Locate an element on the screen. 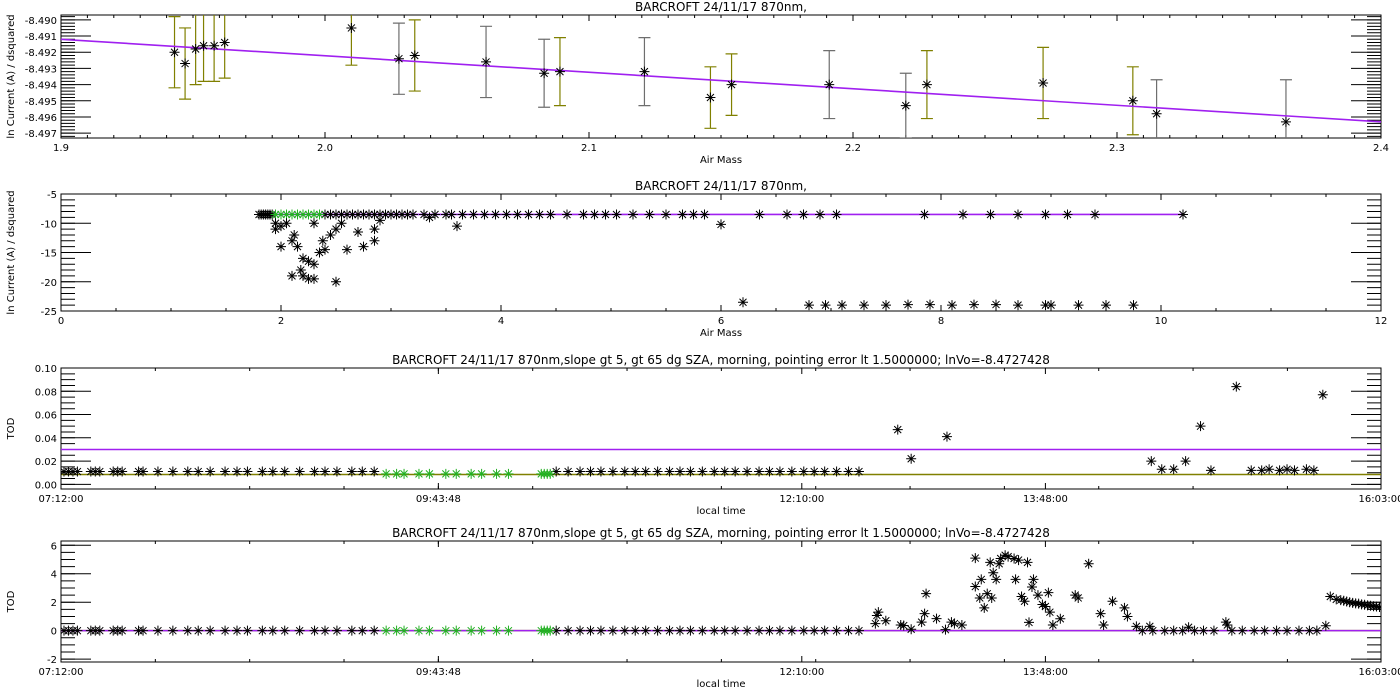  x-axis-title: Air Mass is located at coordinates (721, 333).